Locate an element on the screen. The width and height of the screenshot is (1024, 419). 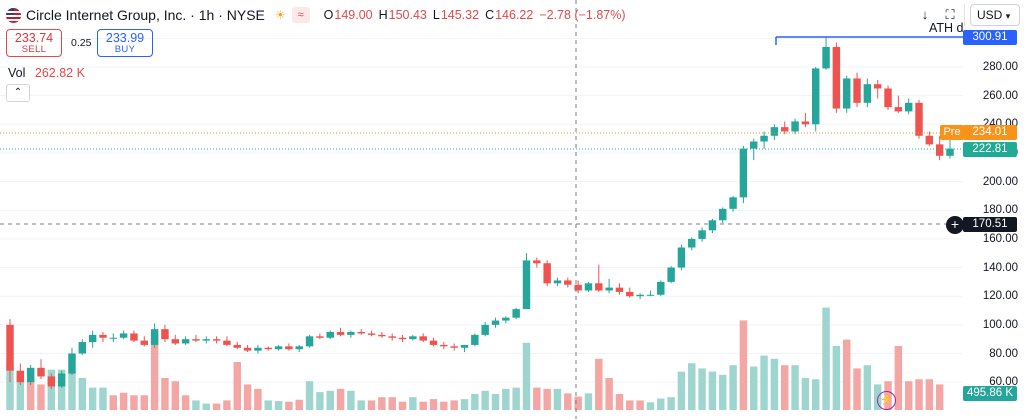
ath-label: ATH d is located at coordinates (946, 28).